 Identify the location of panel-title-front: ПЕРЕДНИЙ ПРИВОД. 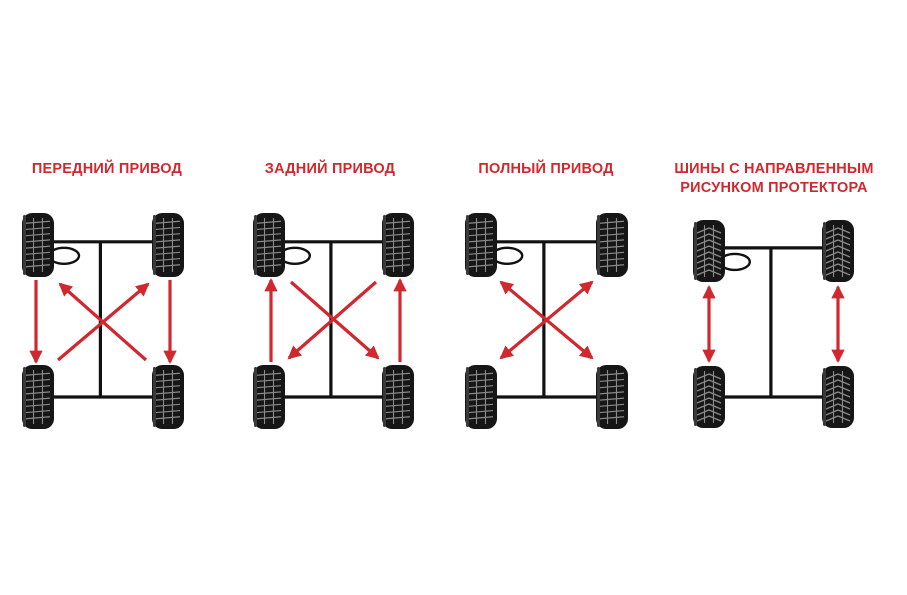
(108, 169).